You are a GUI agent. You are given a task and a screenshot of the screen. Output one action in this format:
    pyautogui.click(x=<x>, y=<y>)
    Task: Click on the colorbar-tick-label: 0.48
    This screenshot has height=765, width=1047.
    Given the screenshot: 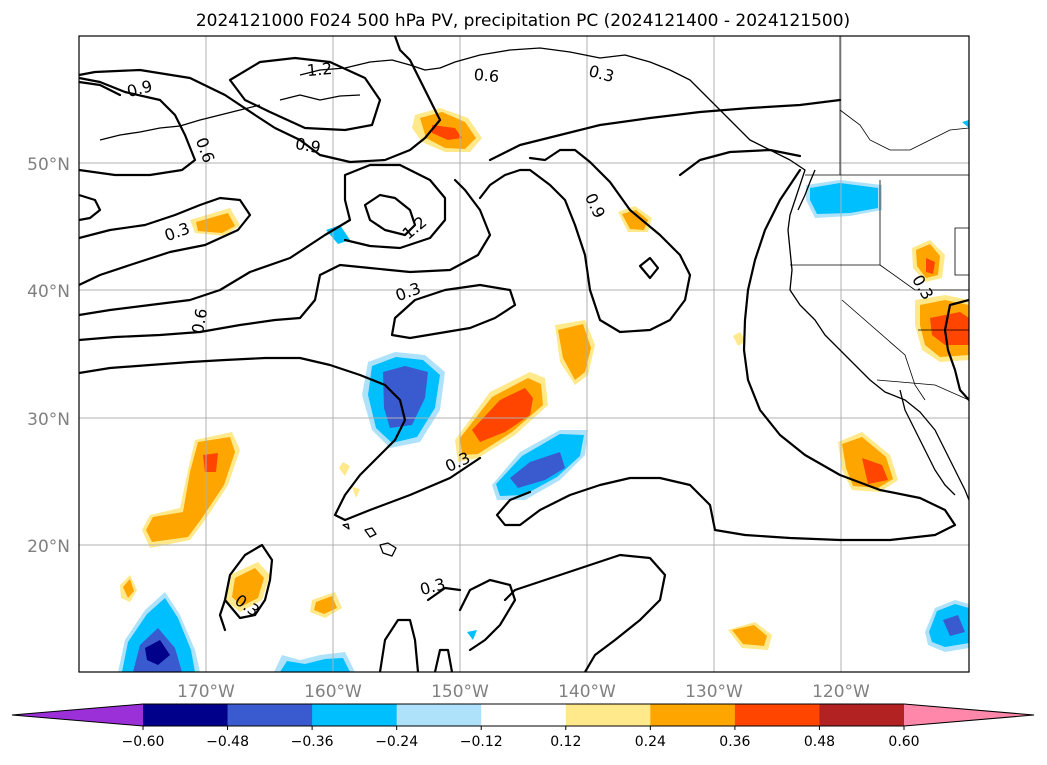 What is the action you would take?
    pyautogui.click(x=819, y=742)
    